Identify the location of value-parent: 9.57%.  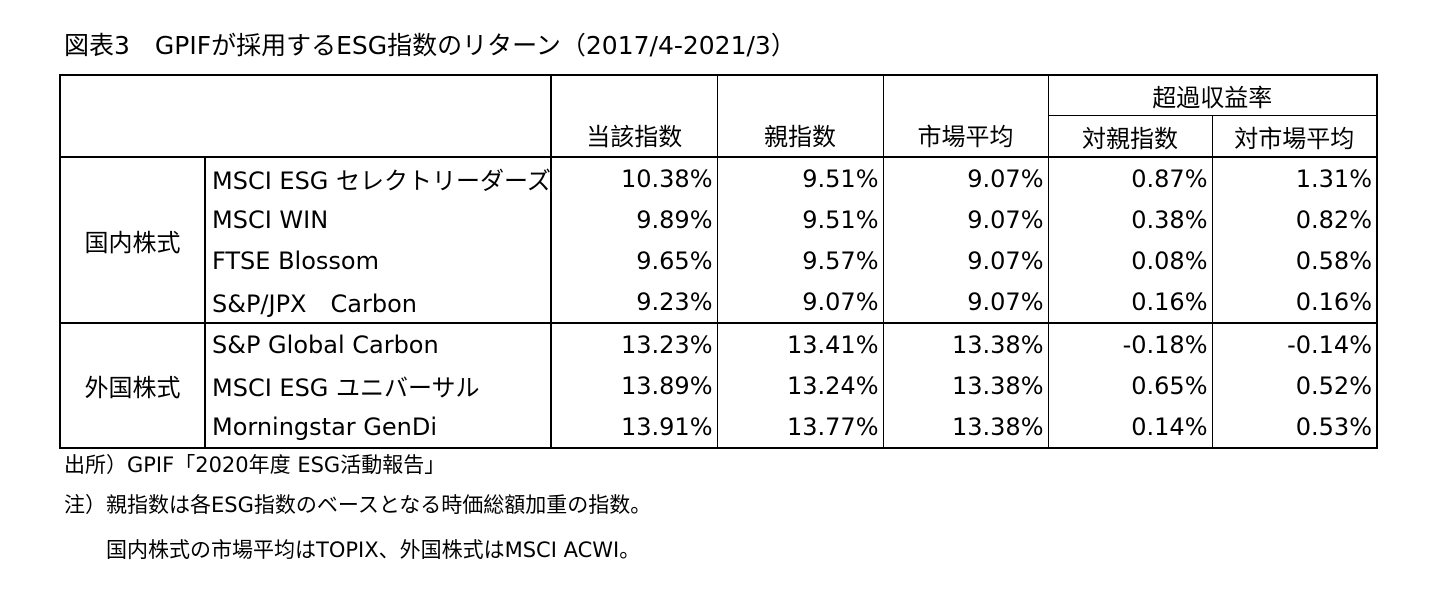
(800, 260).